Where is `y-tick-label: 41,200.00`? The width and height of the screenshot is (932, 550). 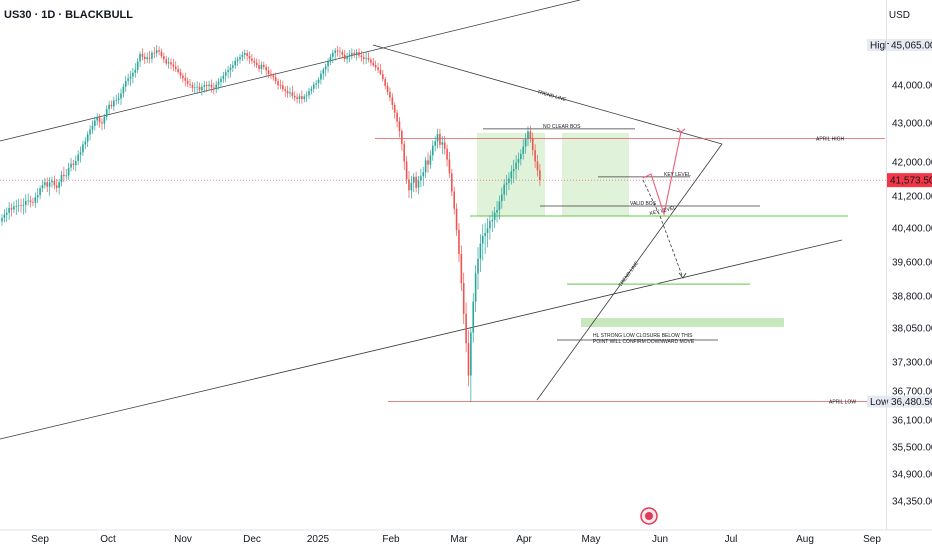 y-tick-label: 41,200.00 is located at coordinates (912, 197).